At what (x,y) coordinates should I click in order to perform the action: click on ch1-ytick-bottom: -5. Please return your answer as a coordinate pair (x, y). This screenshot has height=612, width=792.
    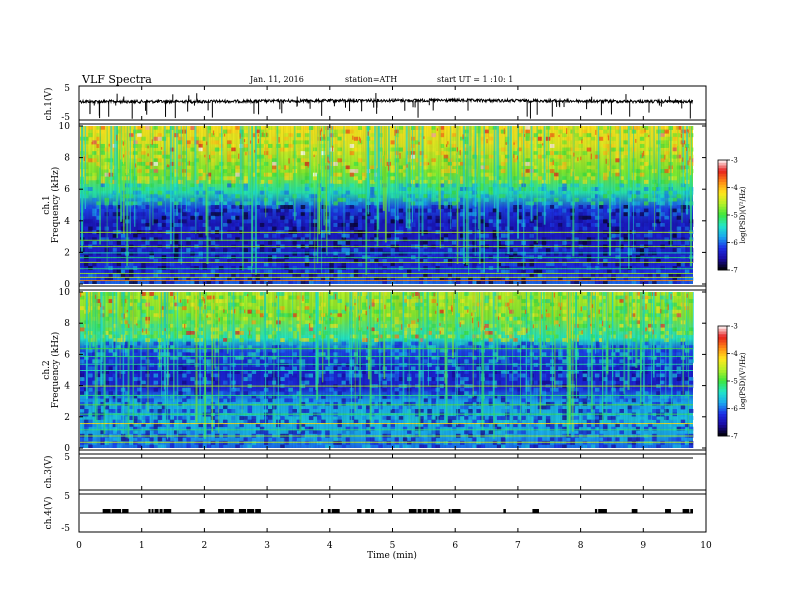
    Looking at the image, I should click on (65, 118).